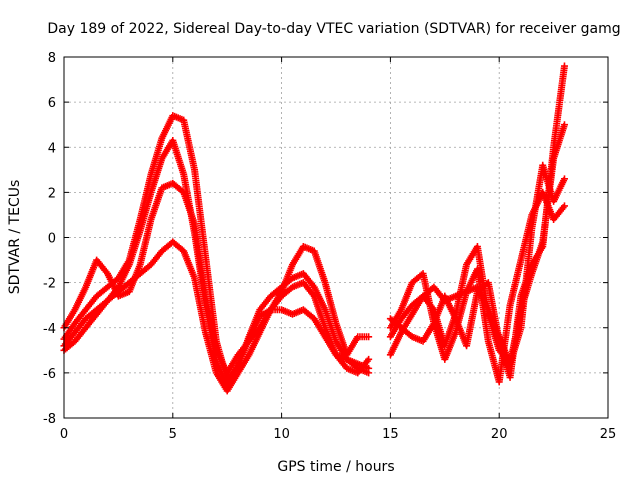 The height and width of the screenshot is (480, 640). Describe the element at coordinates (52, 193) in the screenshot. I see `y-tick-label: 2` at that location.